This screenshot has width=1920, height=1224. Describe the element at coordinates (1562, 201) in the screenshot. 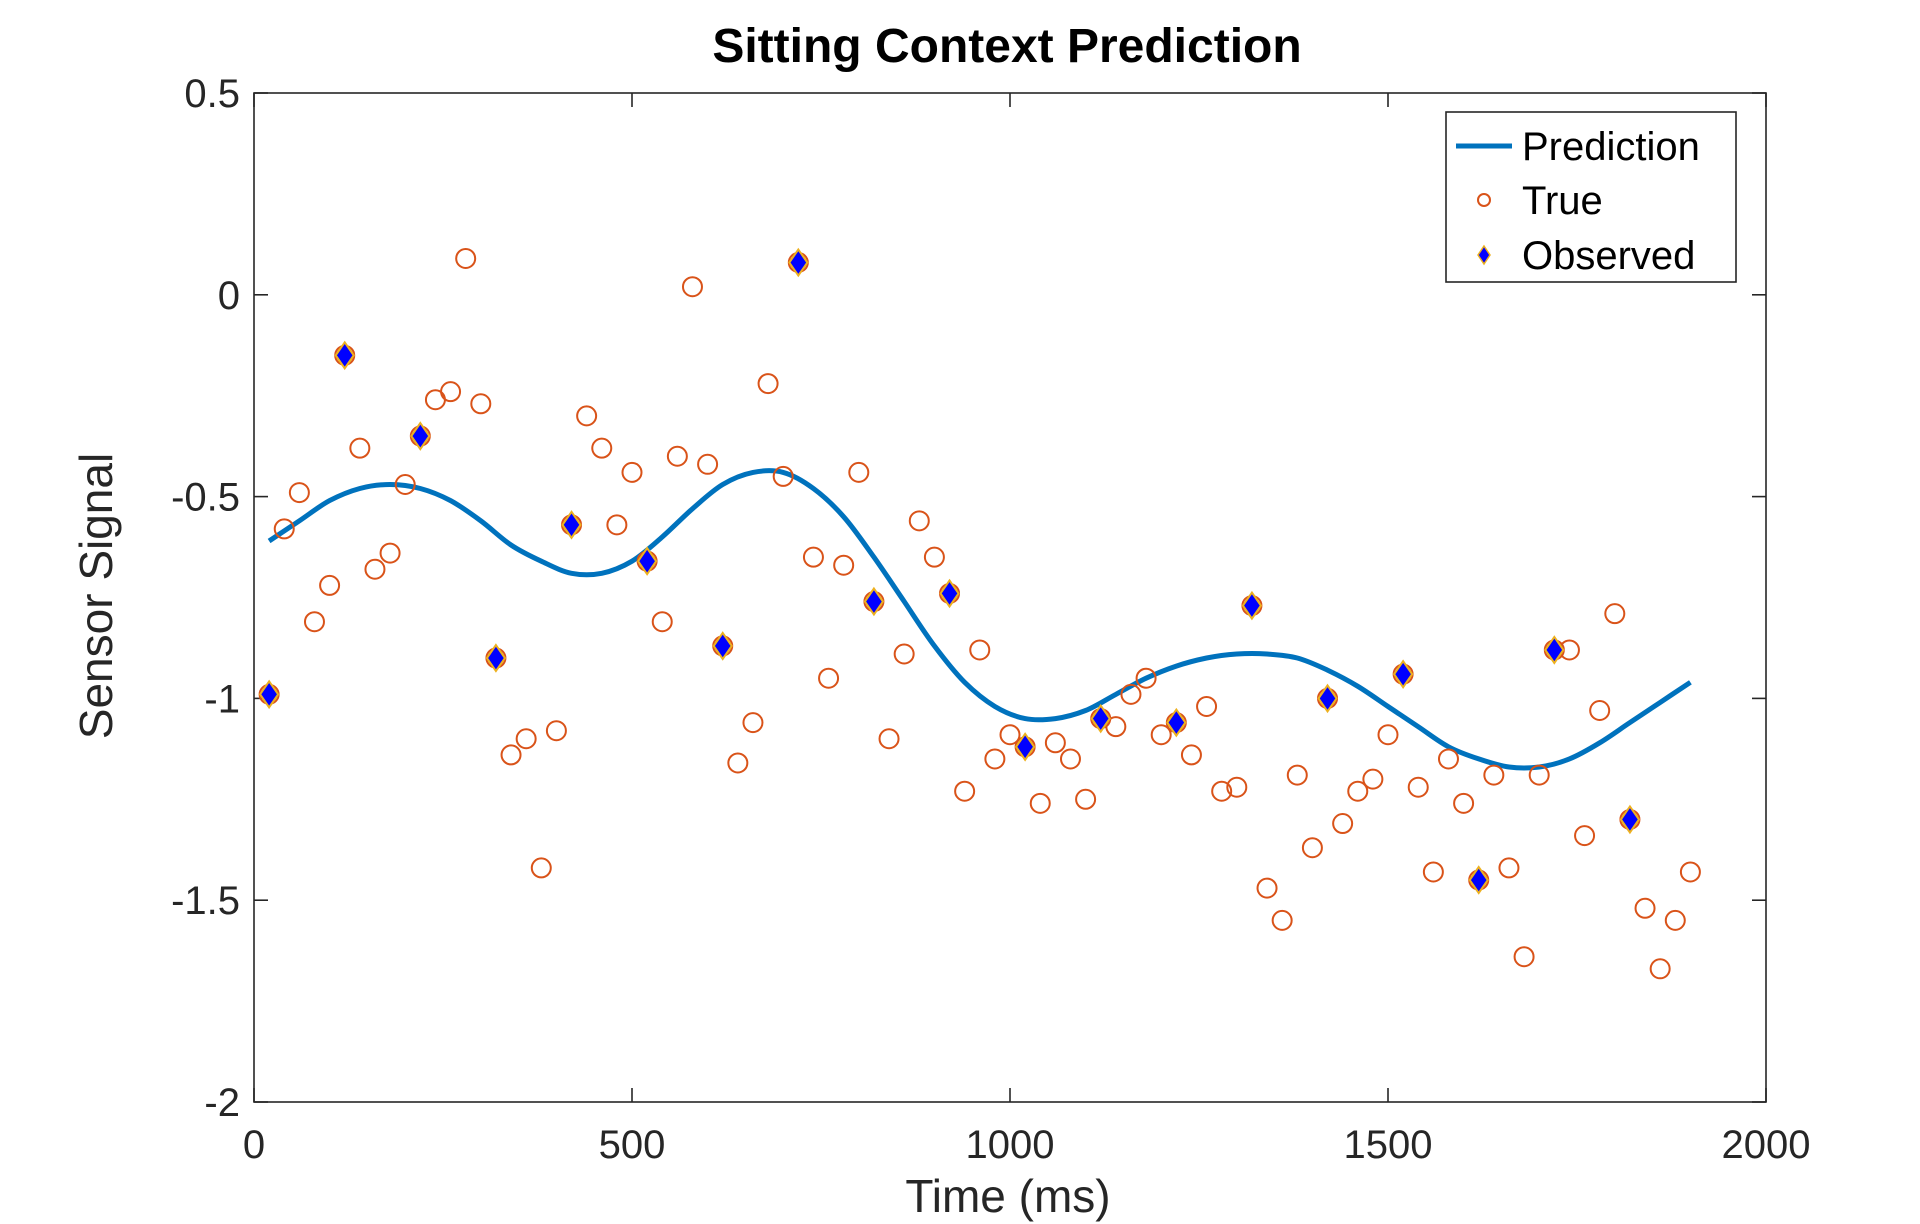

I see `legend-label: True` at that location.